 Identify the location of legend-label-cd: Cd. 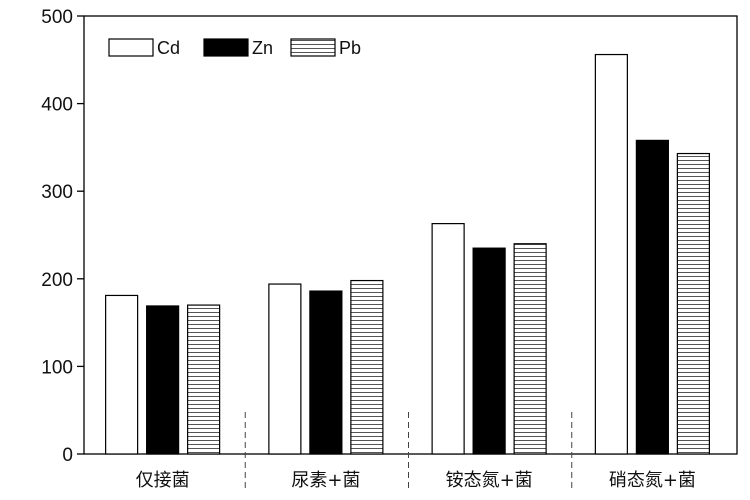
(168, 48).